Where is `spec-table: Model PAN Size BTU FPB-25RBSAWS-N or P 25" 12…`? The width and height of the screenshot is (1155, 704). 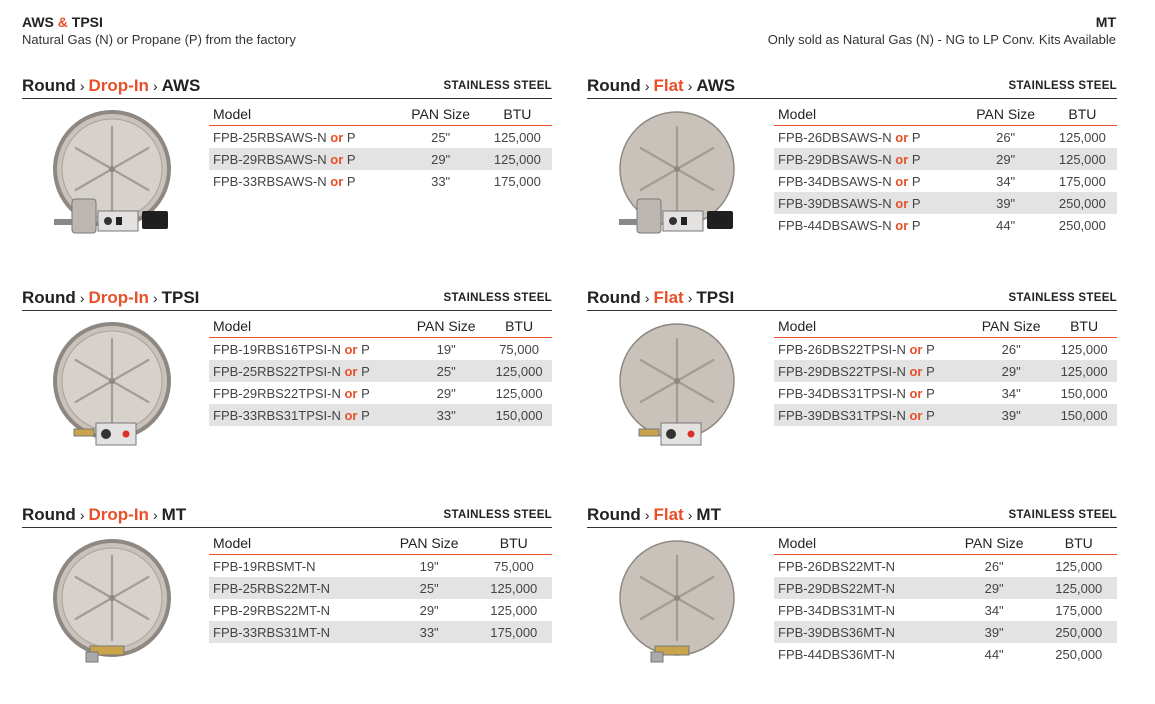
spec-table: Model PAN Size BTU FPB-25RBSAWS-N or P 25" 12… is located at coordinates (380, 147).